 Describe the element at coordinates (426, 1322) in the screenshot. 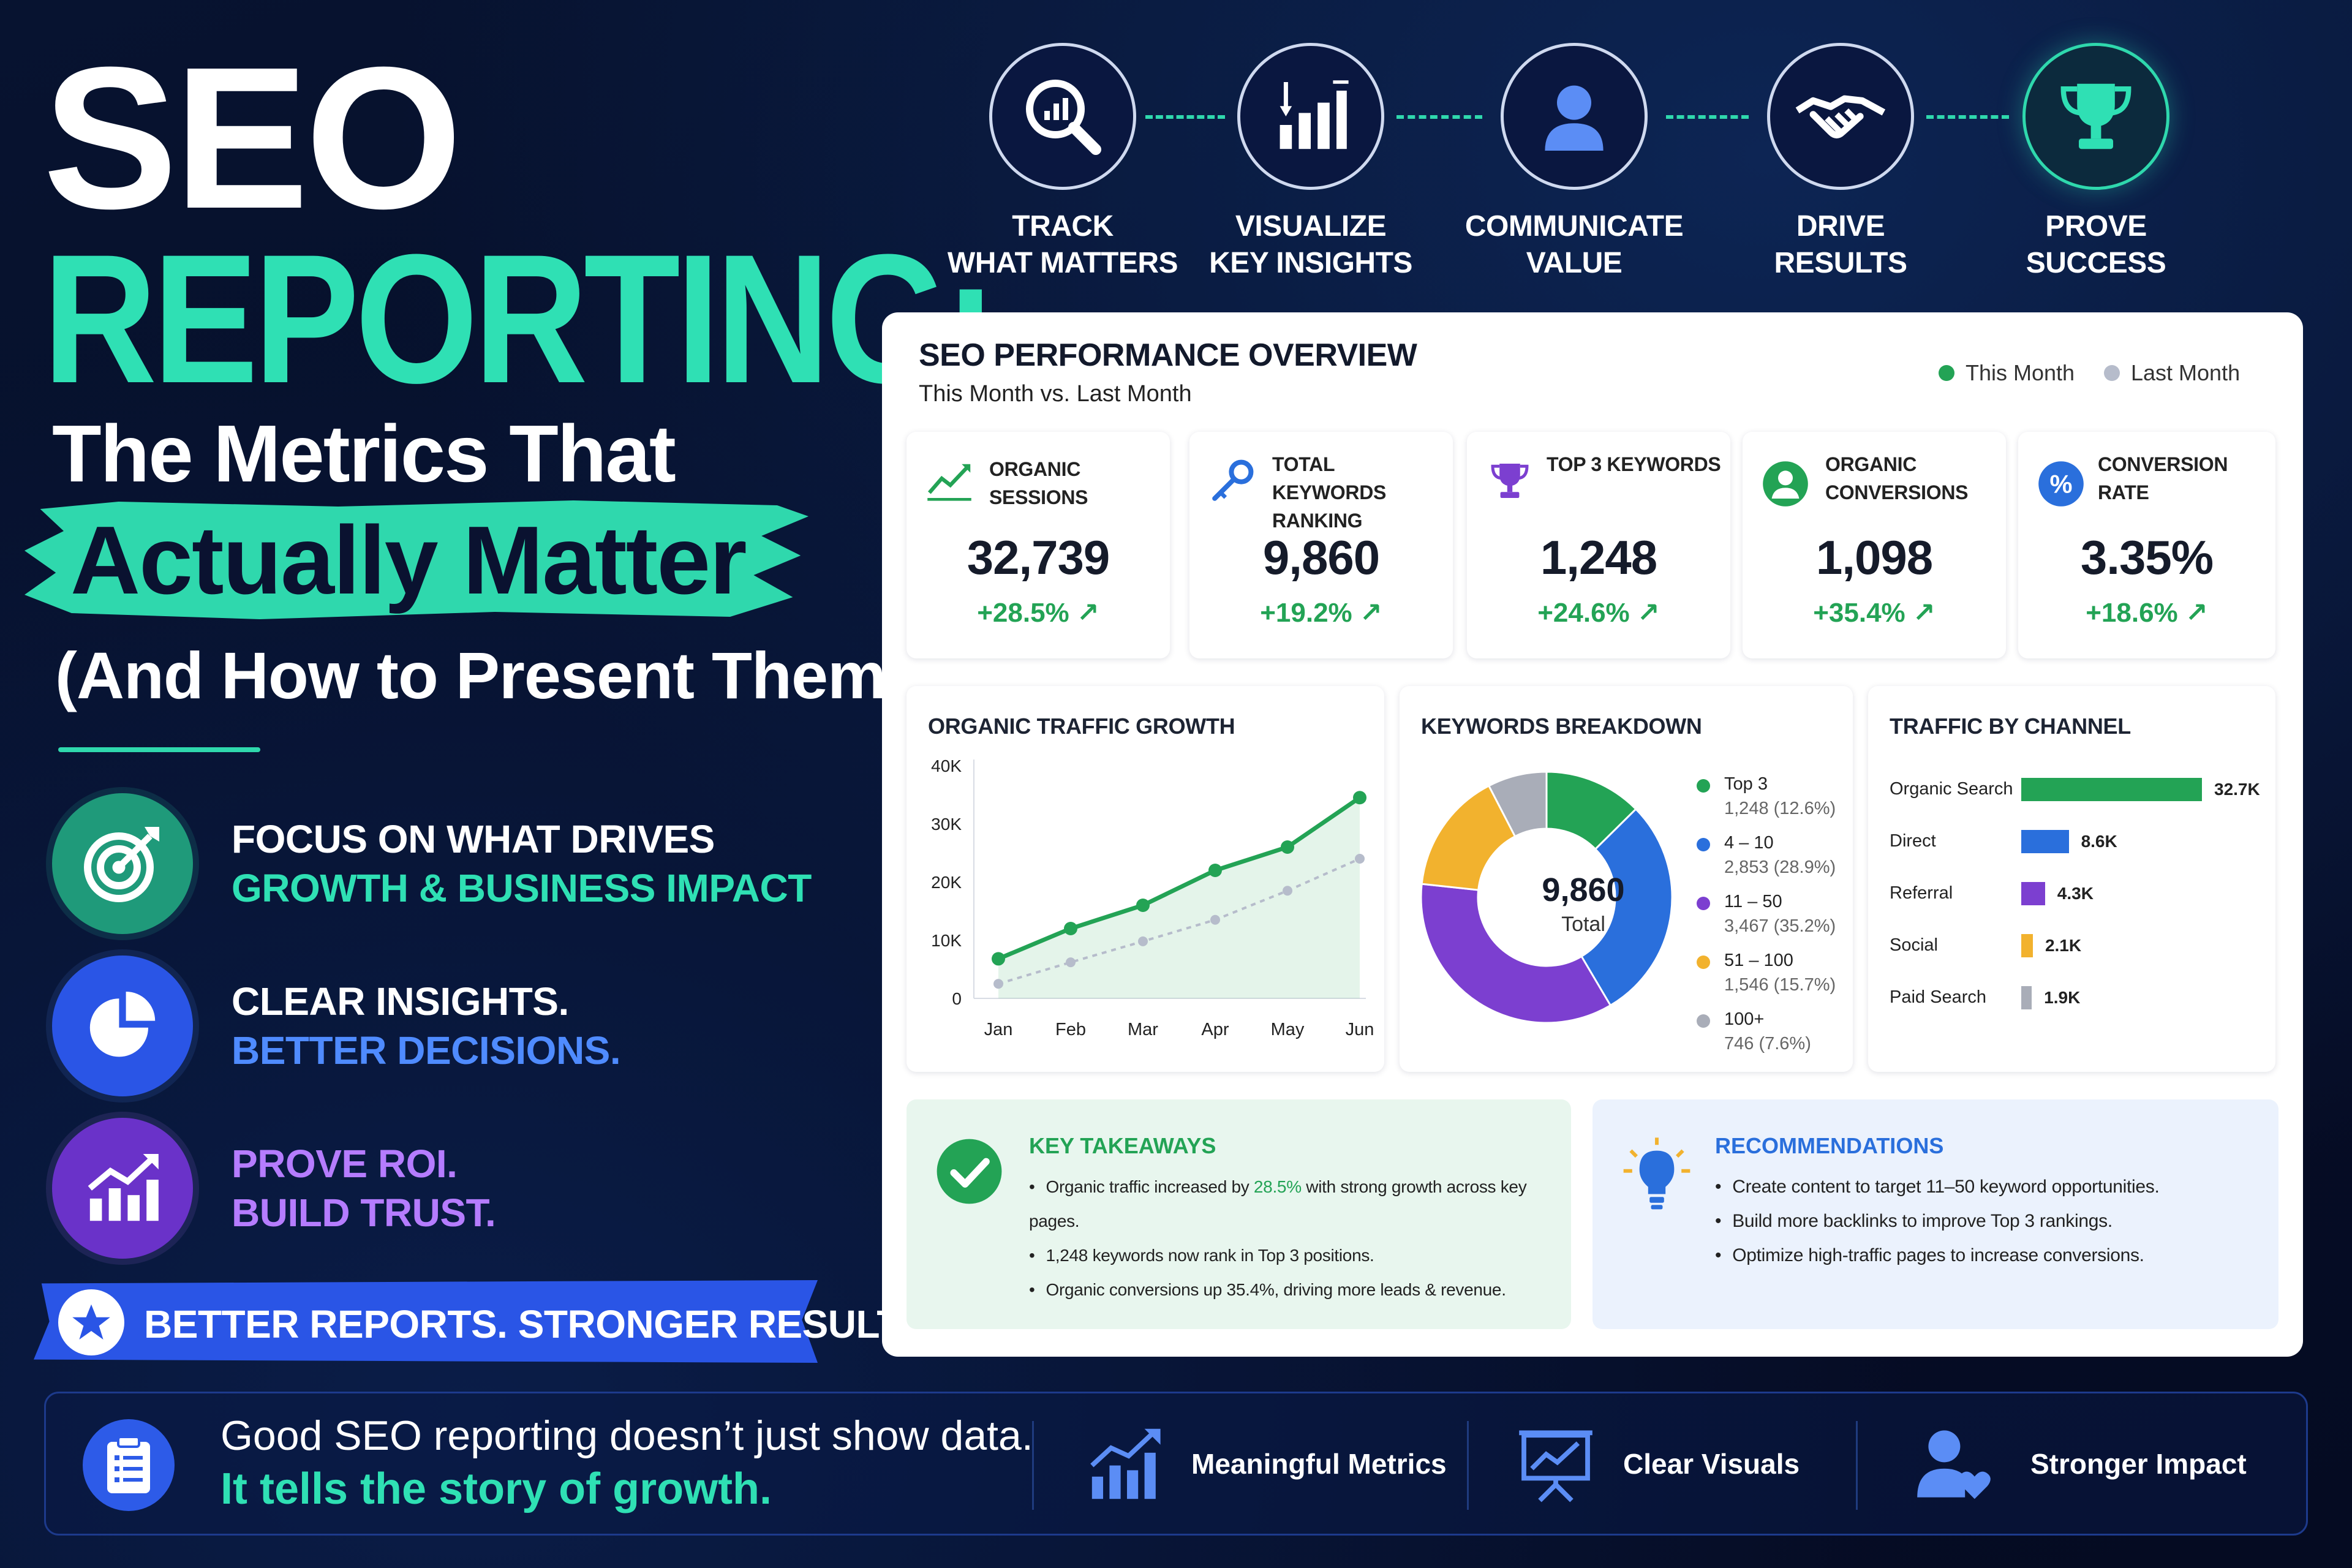

I see `banner` at that location.